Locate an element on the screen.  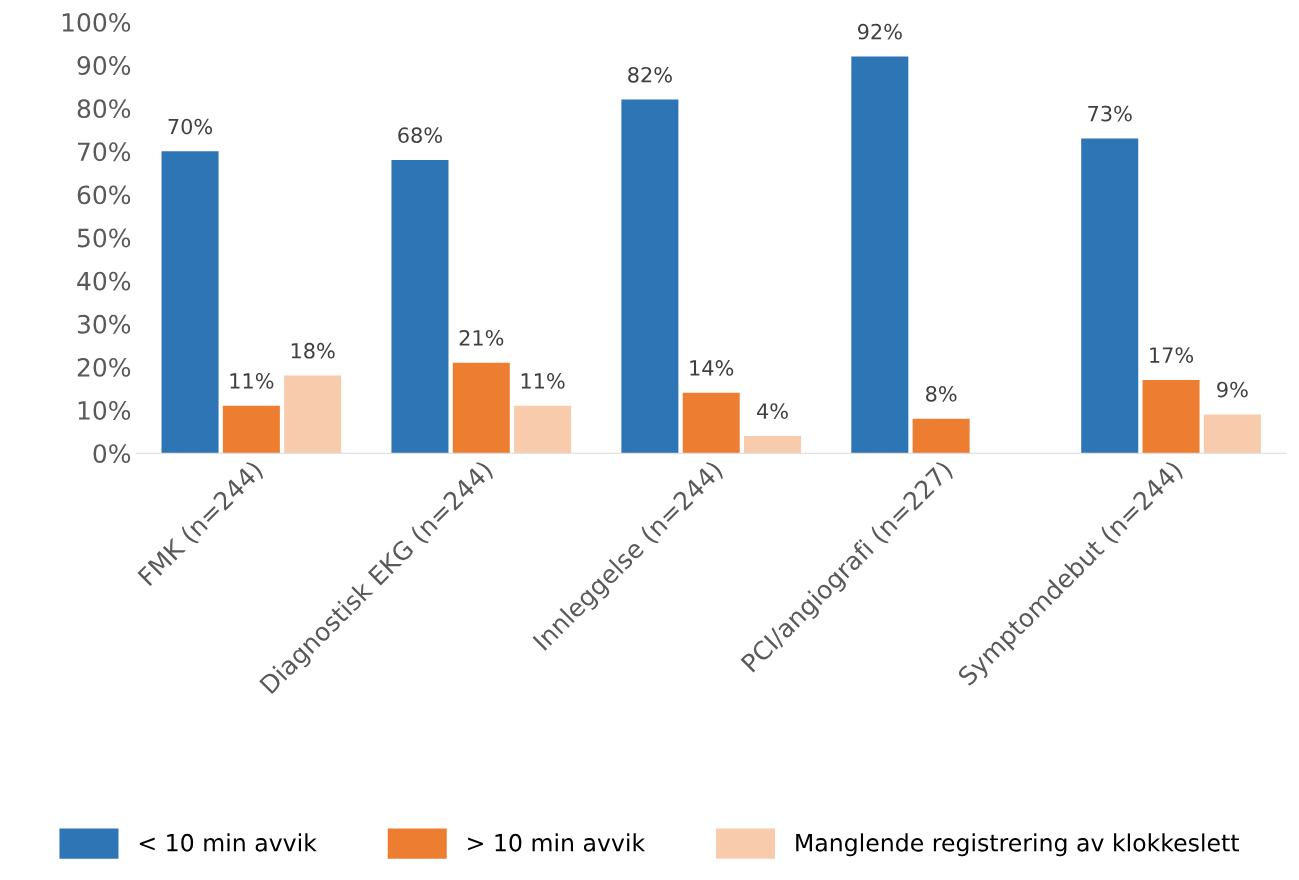
y-tick-label: 50% is located at coordinates (104, 238).